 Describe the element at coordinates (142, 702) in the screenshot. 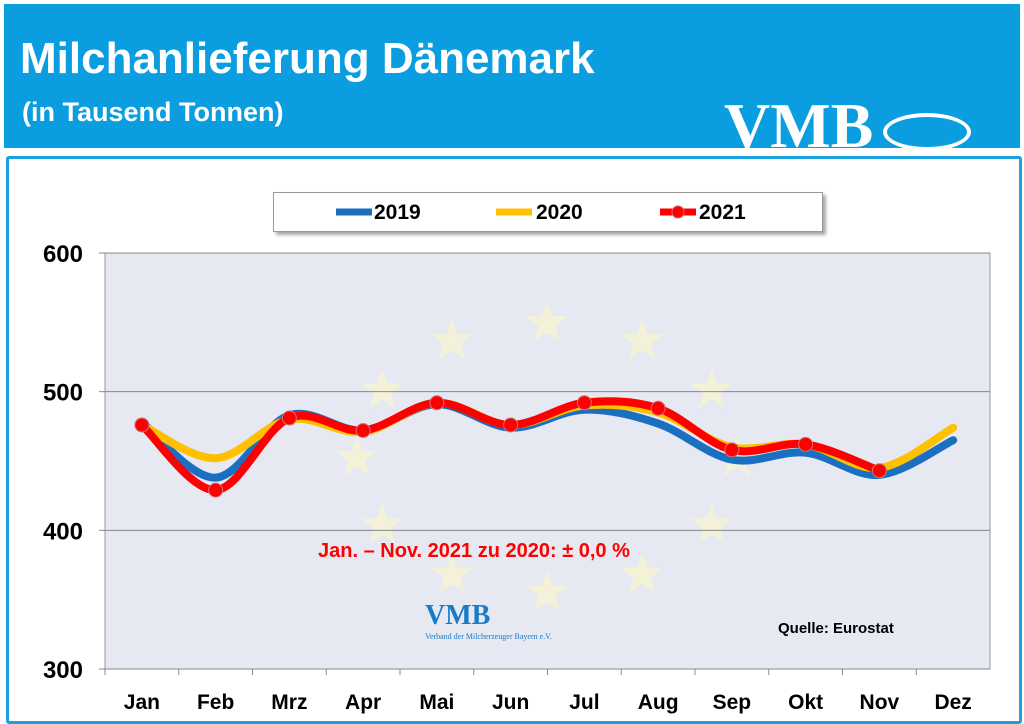

I see `x-tick-label: Jan` at that location.